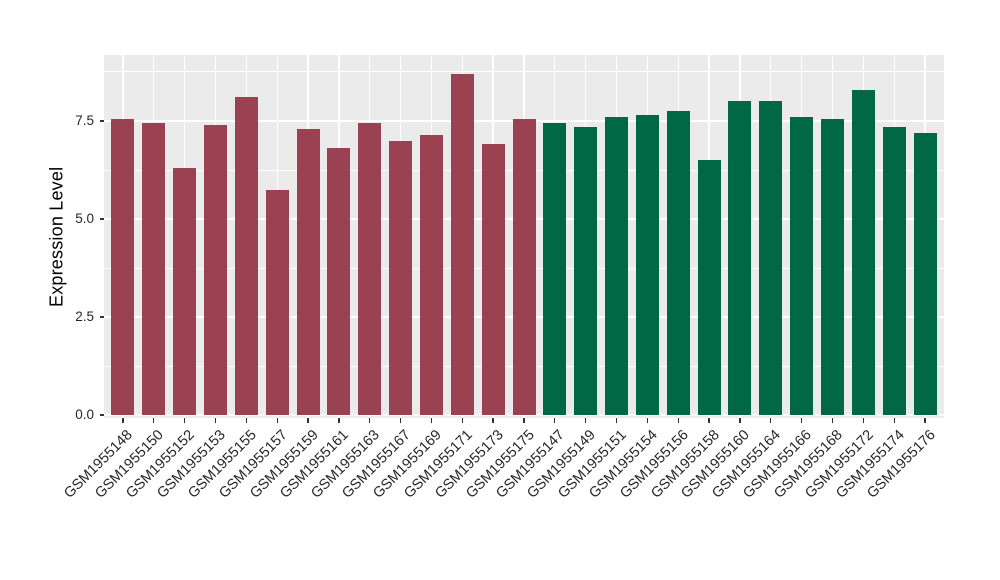 The width and height of the screenshot is (1000, 580). I want to click on bar-GSM1955149, so click(586, 270).